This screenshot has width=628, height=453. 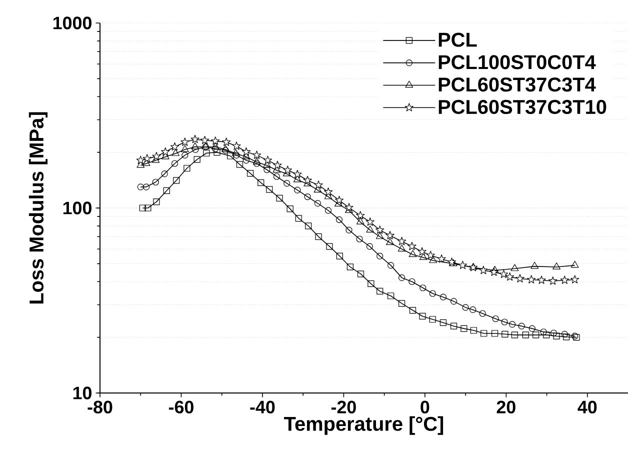 I want to click on x-tick-label: -20, so click(x=343, y=407).